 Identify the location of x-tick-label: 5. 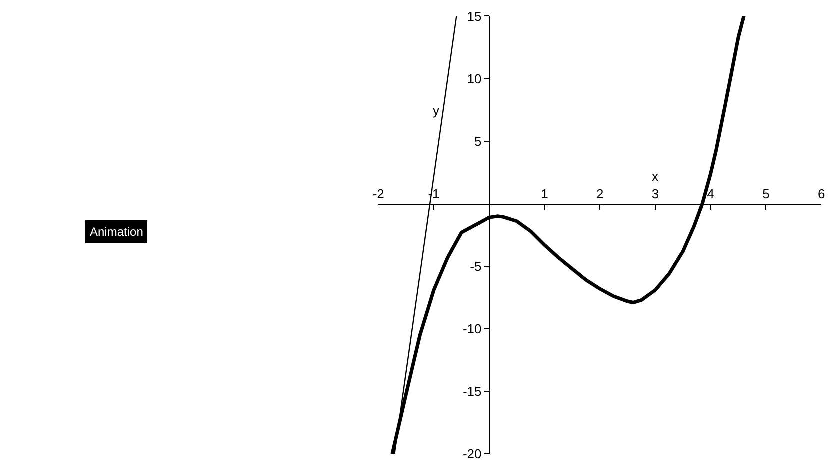
(766, 194).